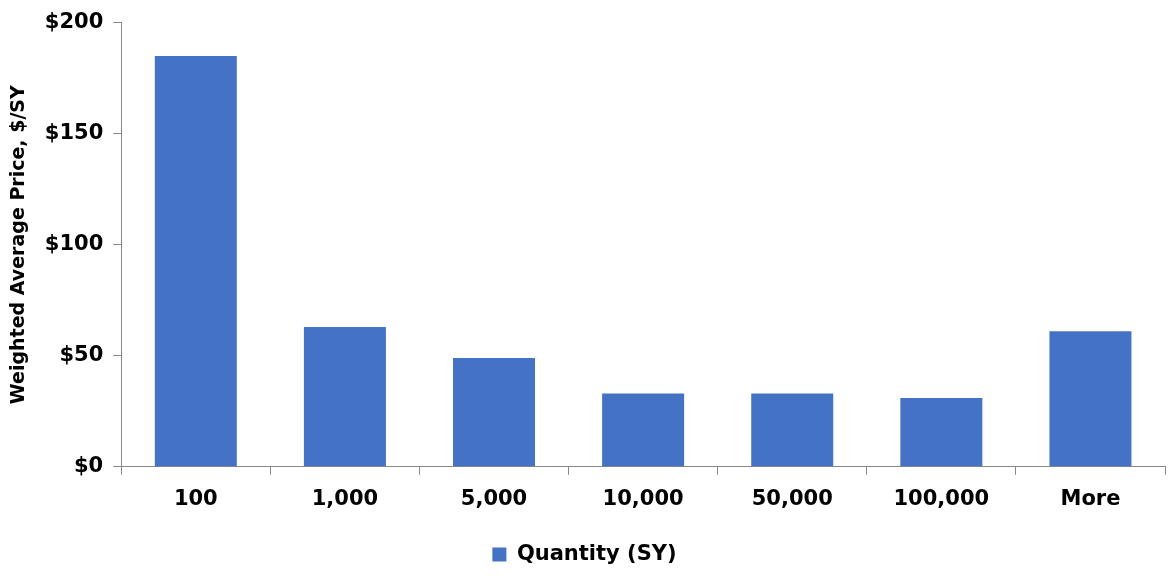  I want to click on x-tick-label: 100, so click(195, 497).